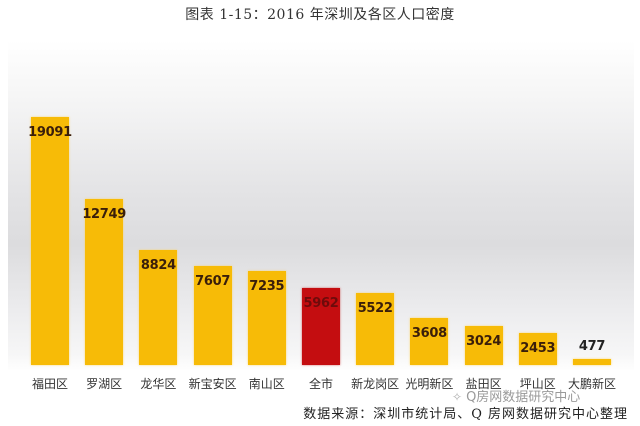 The image size is (640, 426). Describe the element at coordinates (212, 384) in the screenshot. I see `x-axis-label: 新宝安区` at that location.